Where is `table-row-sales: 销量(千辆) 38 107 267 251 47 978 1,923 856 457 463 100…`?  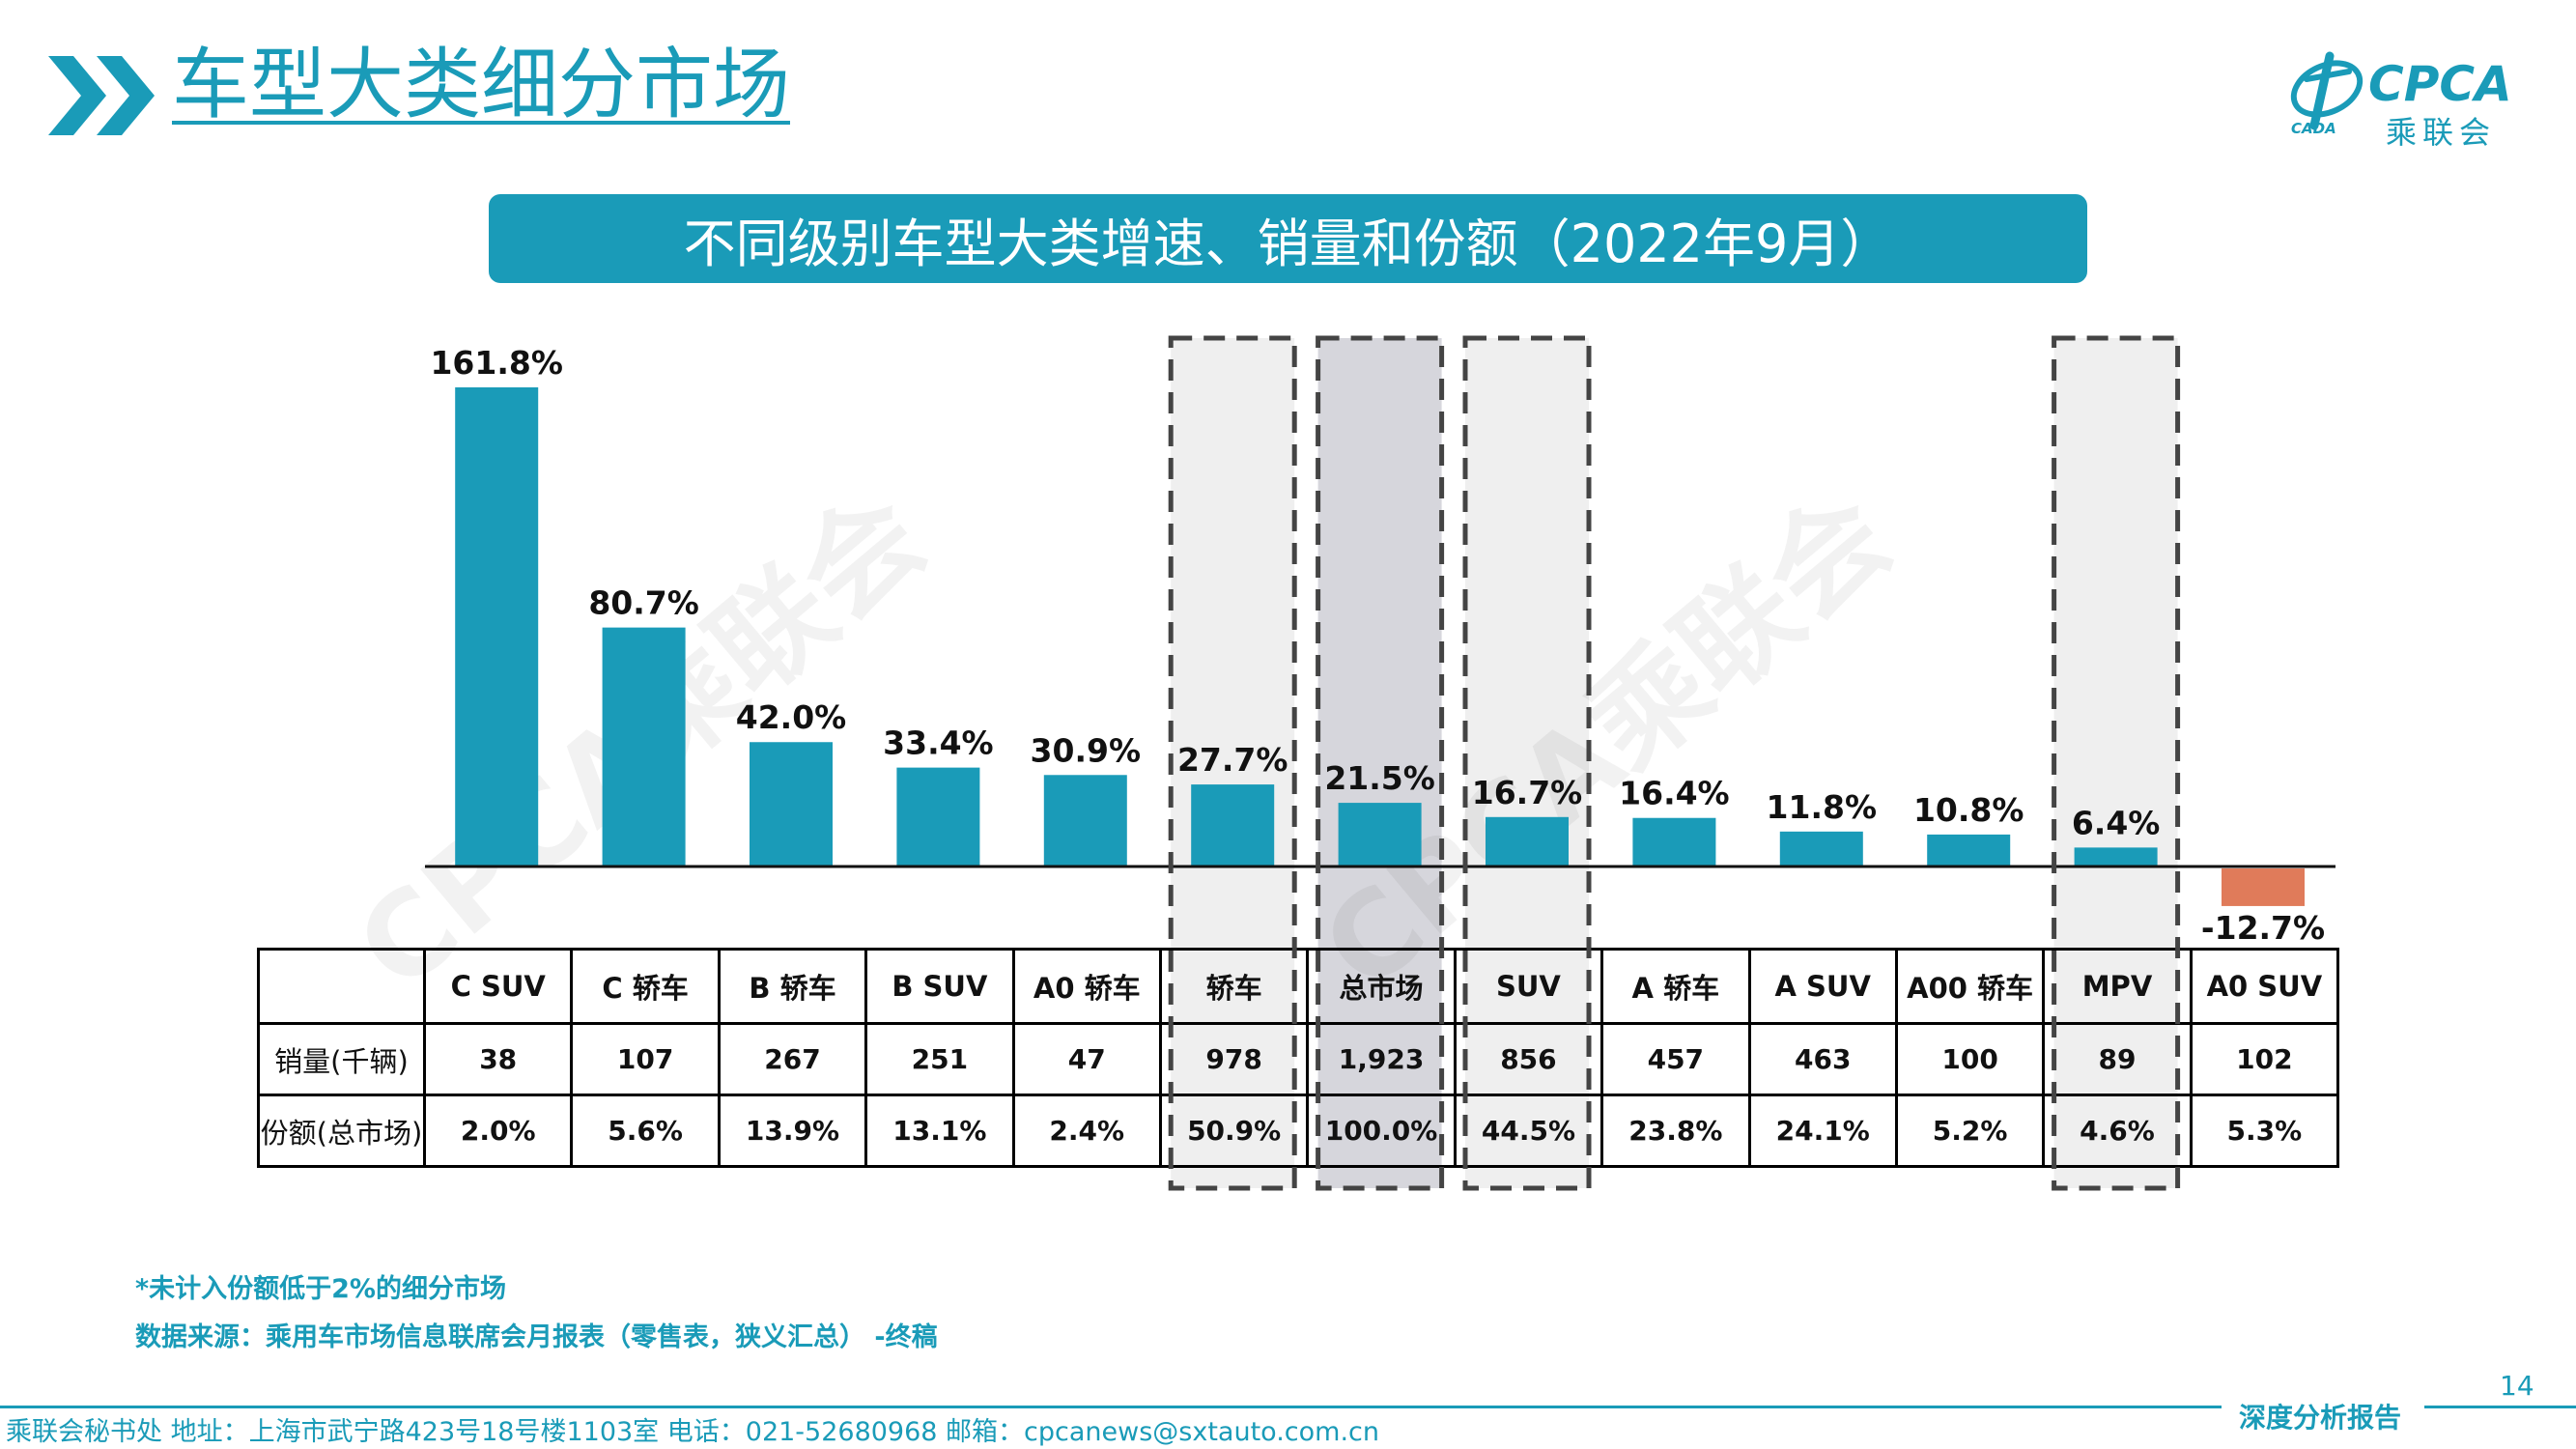
table-row-sales: 销量(千辆) 38 107 267 251 47 978 1,923 856 457 463 100… is located at coordinates (1298, 1059).